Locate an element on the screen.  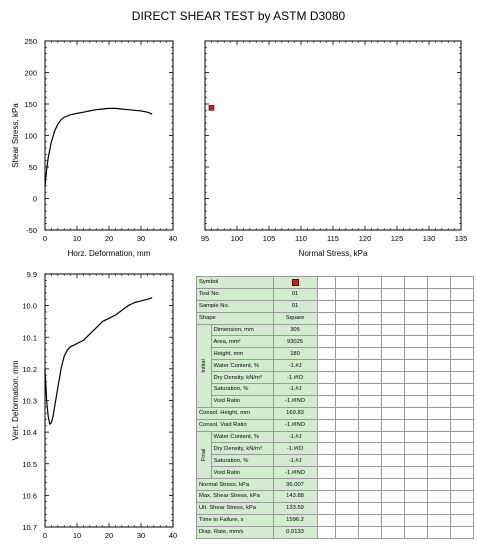
x-axis-title: Horz. Deformation, mm is located at coordinates (109, 253).